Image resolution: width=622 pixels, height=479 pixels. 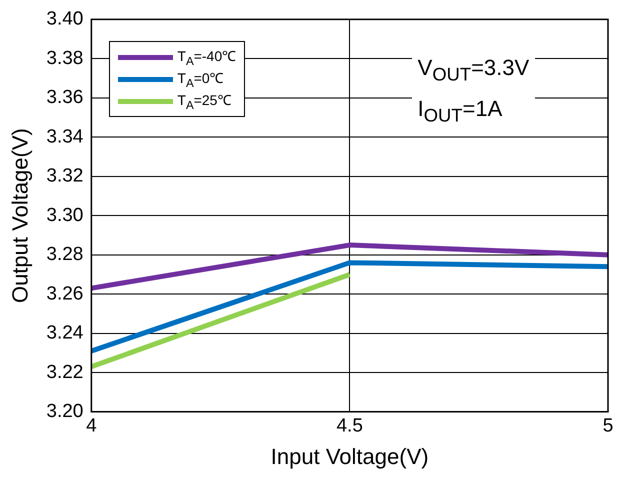 What do you see at coordinates (65, 137) in the screenshot?
I see `y-tick-label: 3.34` at bounding box center [65, 137].